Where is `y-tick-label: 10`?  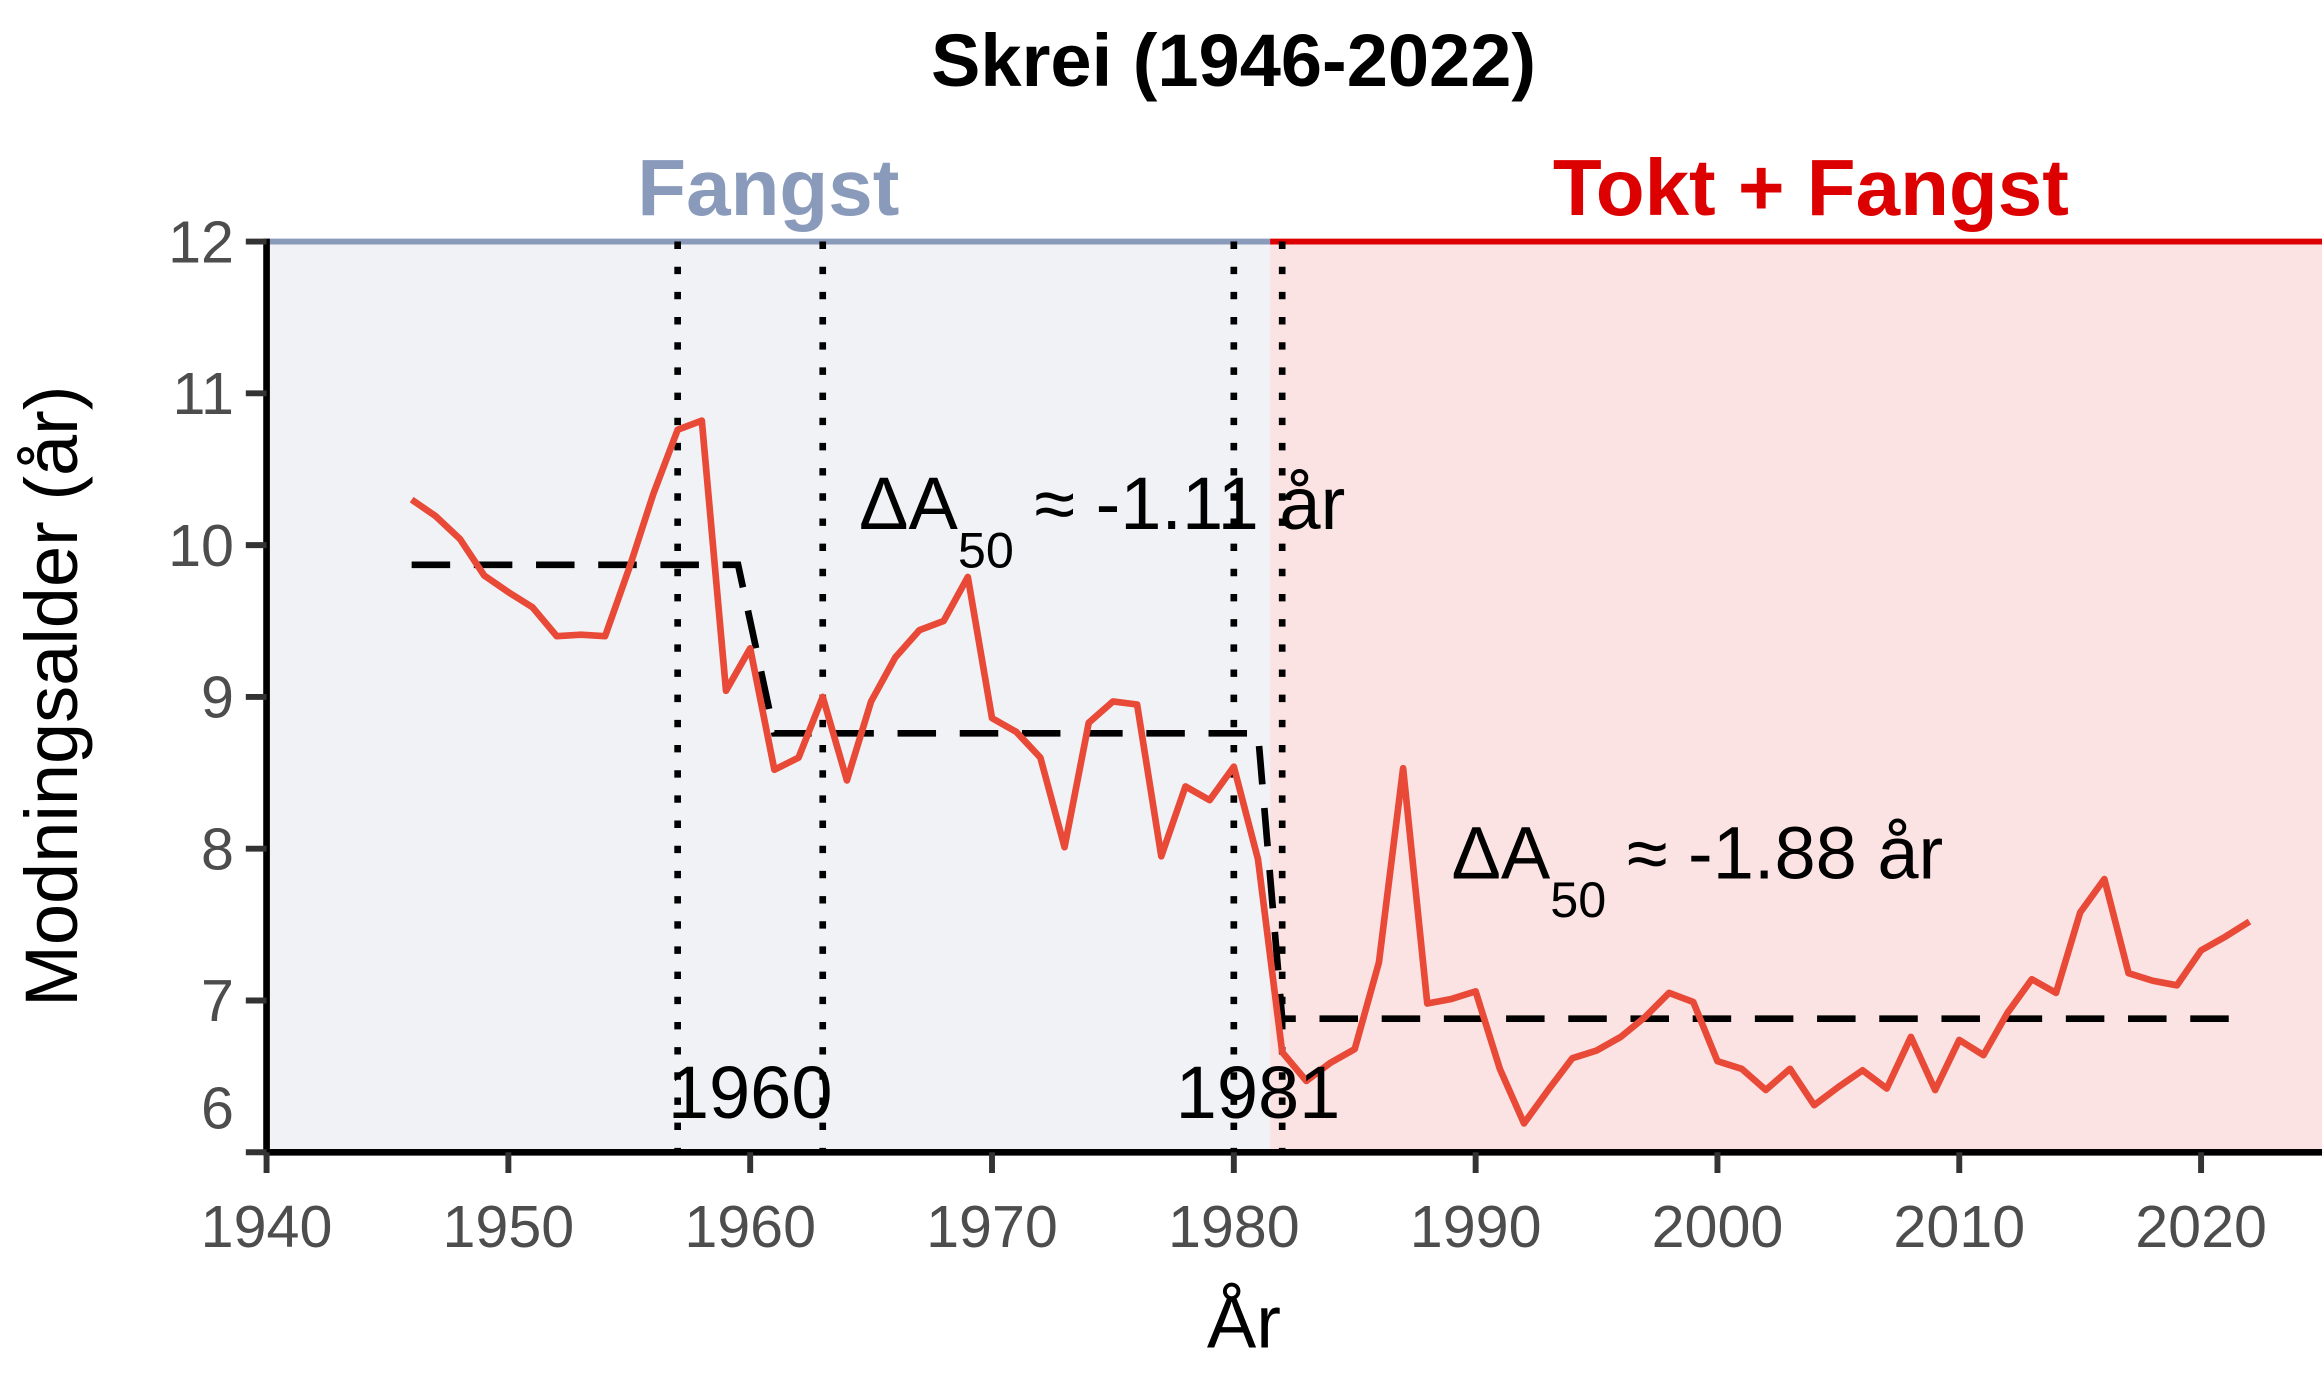
y-tick-label: 10 is located at coordinates (201, 545).